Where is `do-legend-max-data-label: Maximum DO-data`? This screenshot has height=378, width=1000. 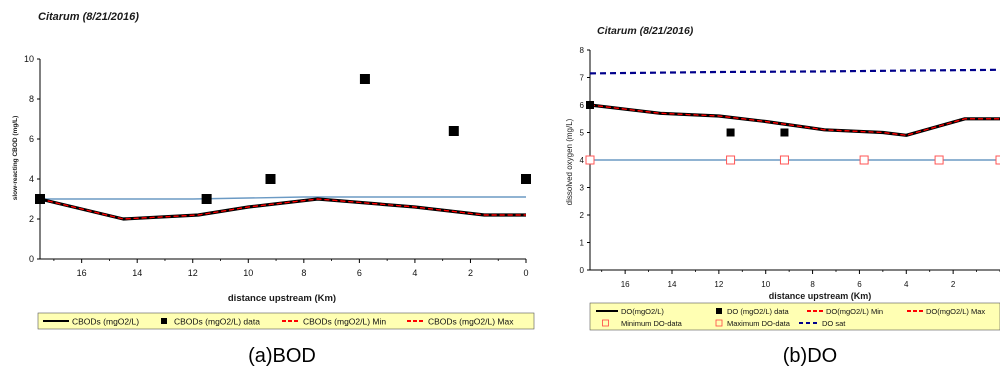
do-legend-max-data-label: Maximum DO-data is located at coordinates (759, 323).